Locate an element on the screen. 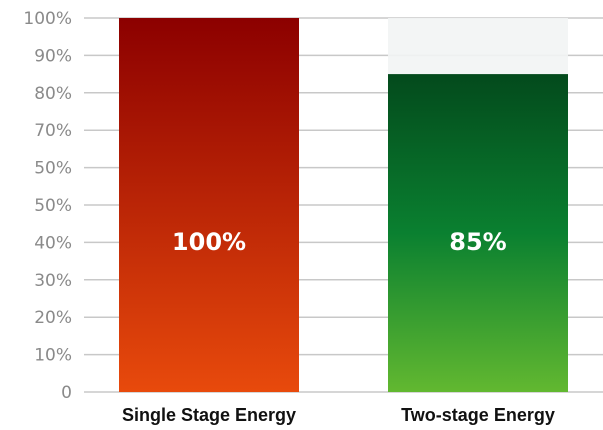 The width and height of the screenshot is (603, 430). y-tick-label: 10% is located at coordinates (53, 356).